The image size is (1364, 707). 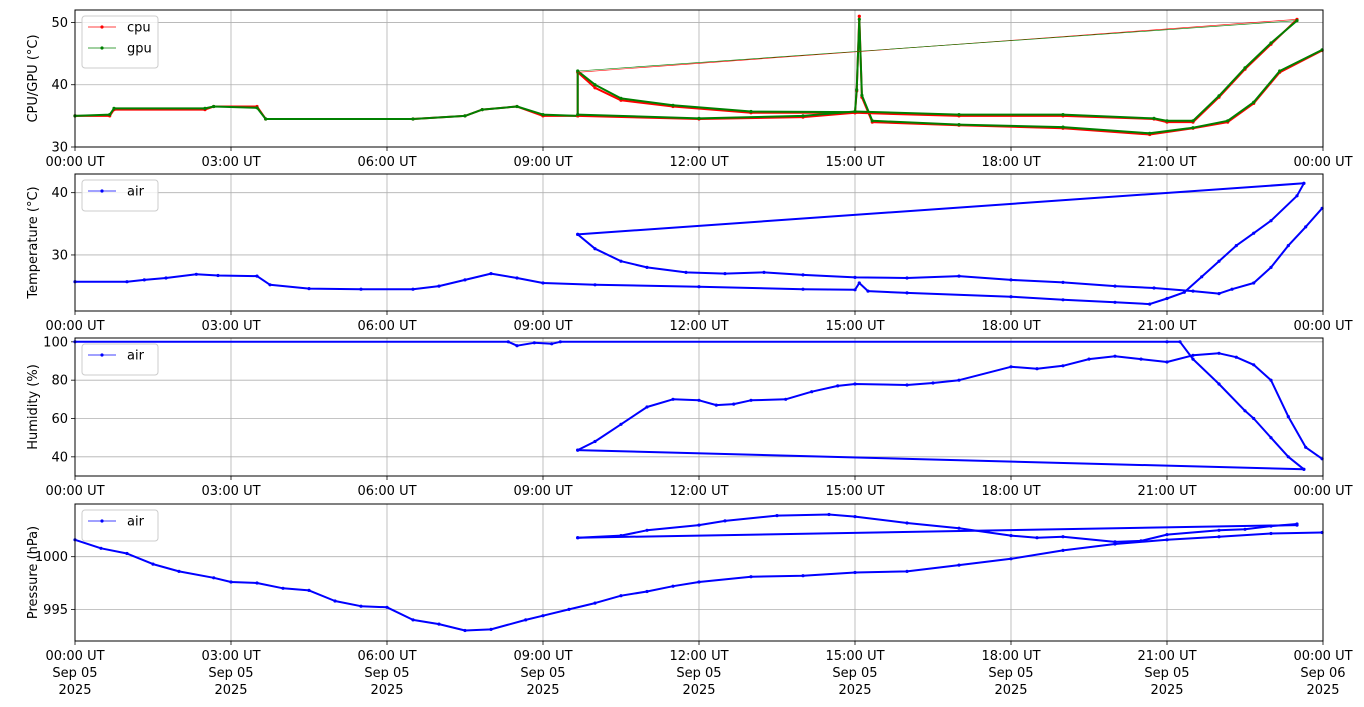 What do you see at coordinates (139, 49) in the screenshot?
I see `legend-label: gpu` at bounding box center [139, 49].